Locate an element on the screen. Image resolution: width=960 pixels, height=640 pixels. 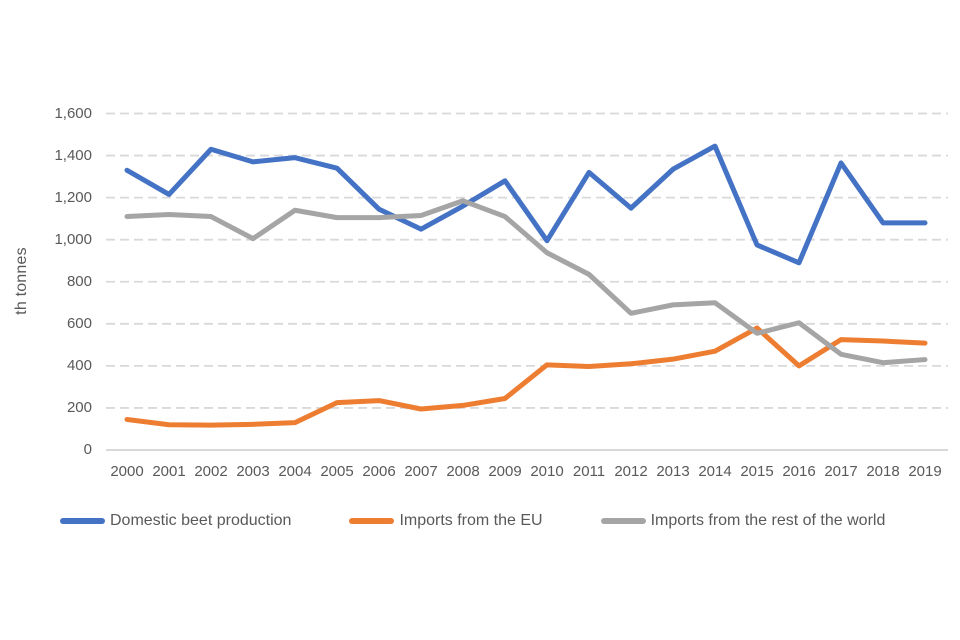
x-tick-label-2000: 2000 is located at coordinates (127, 471).